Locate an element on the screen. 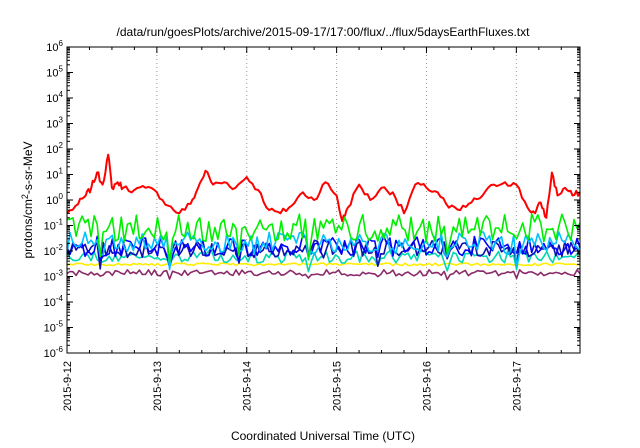  y-axis-label: protons/cm2-s-sr-MeV is located at coordinates (27, 199).